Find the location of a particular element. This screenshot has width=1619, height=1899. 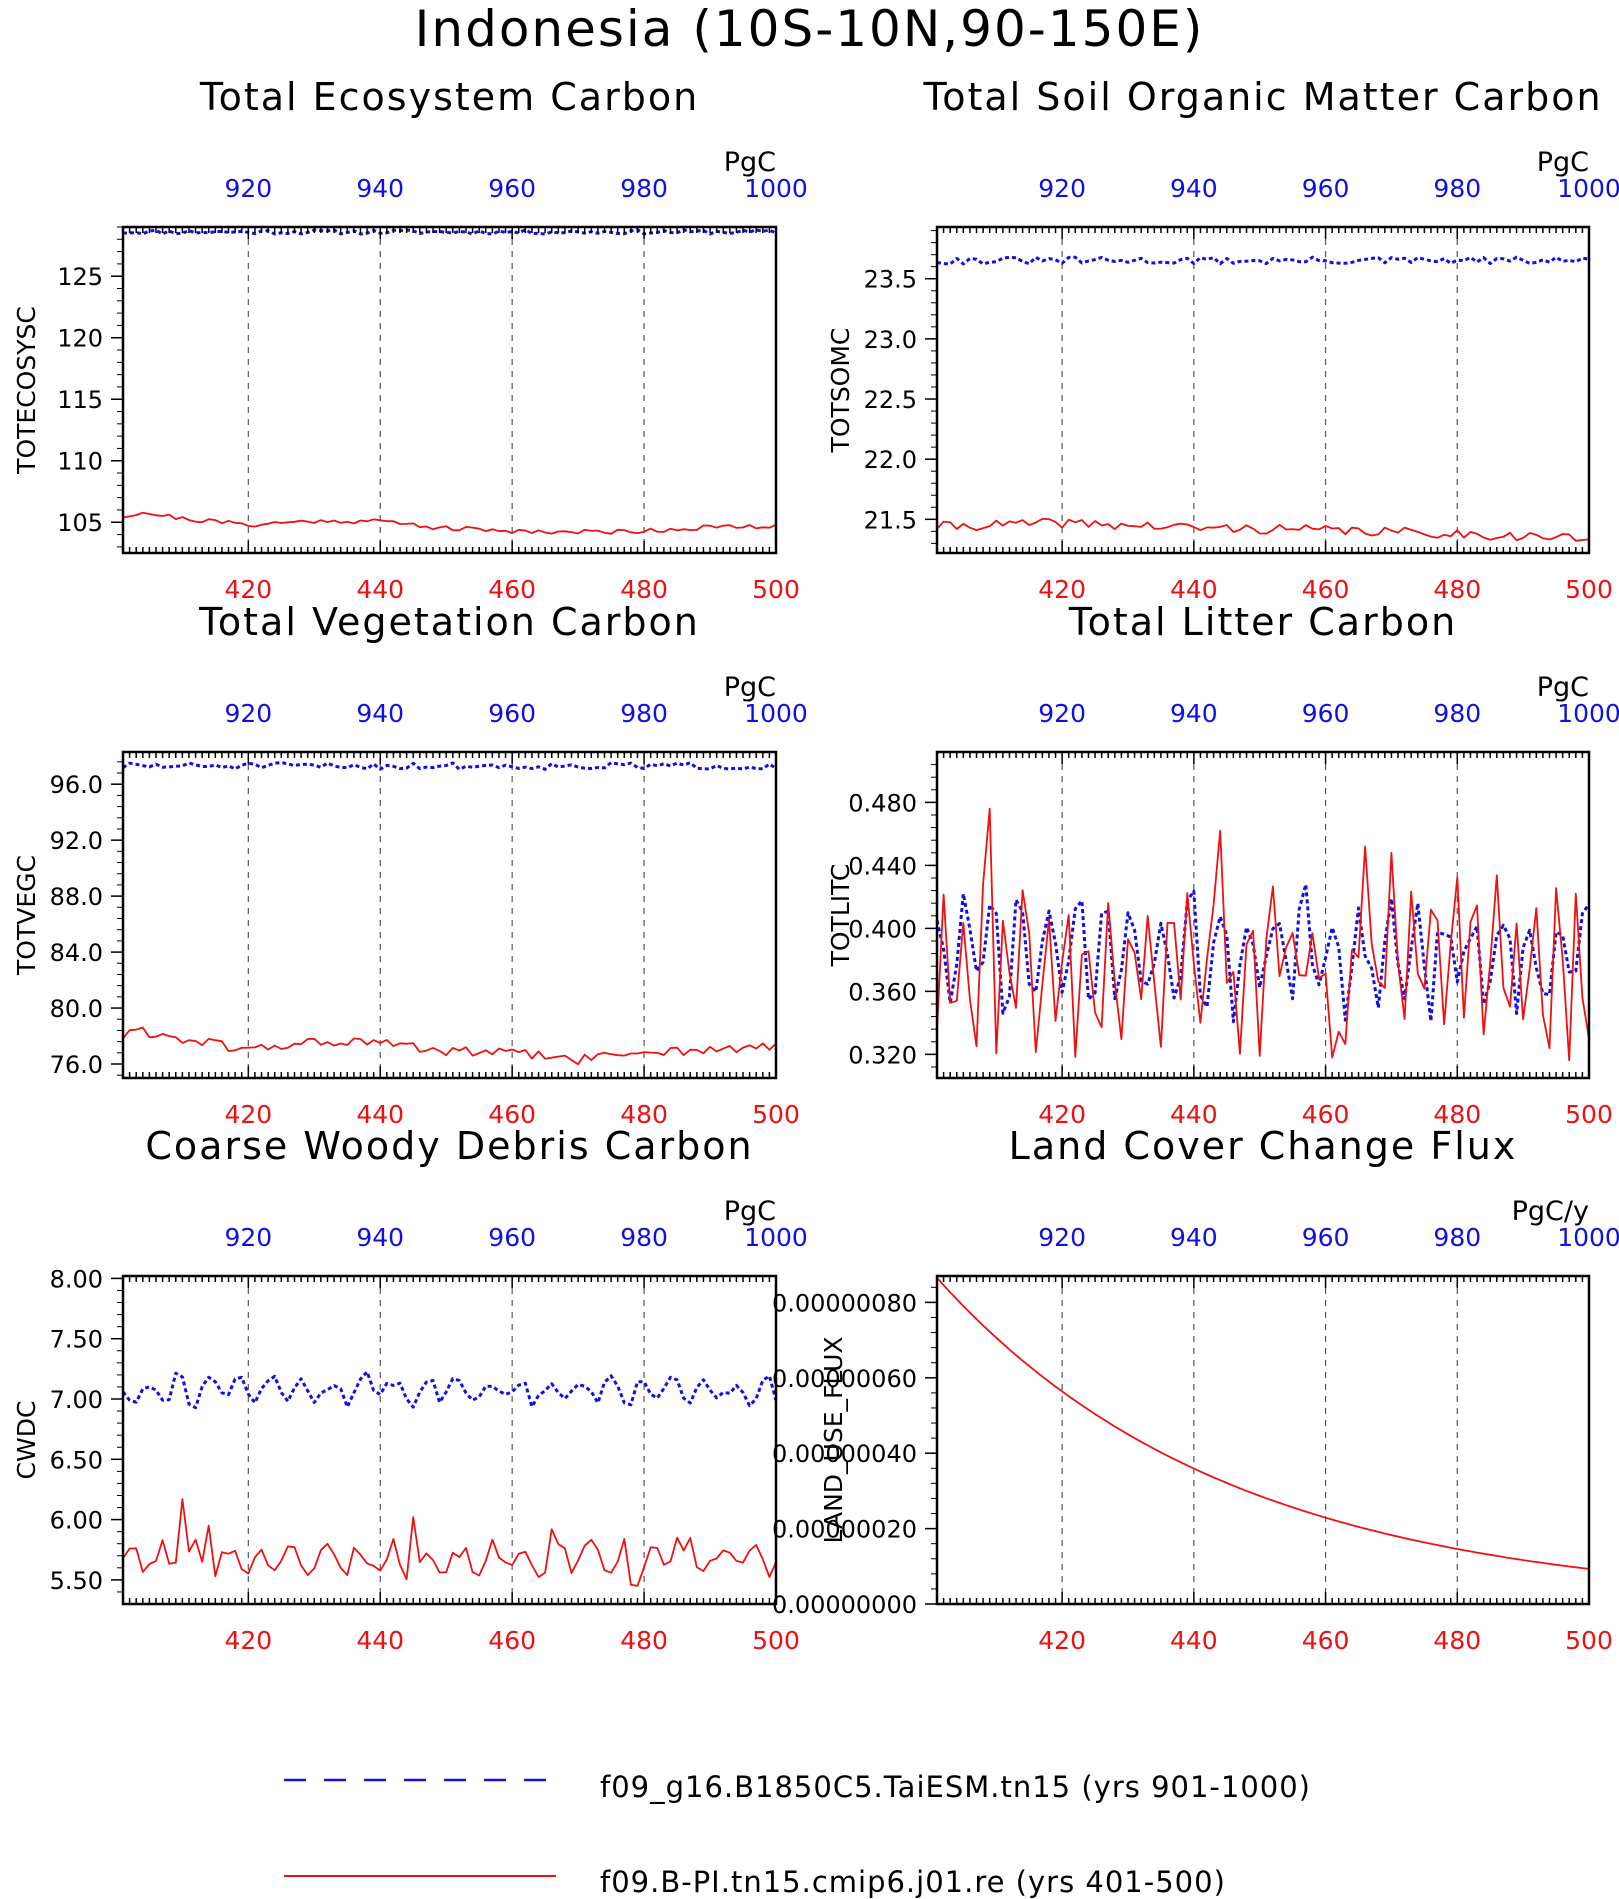

y-tick-label: 115 is located at coordinates (80, 400).